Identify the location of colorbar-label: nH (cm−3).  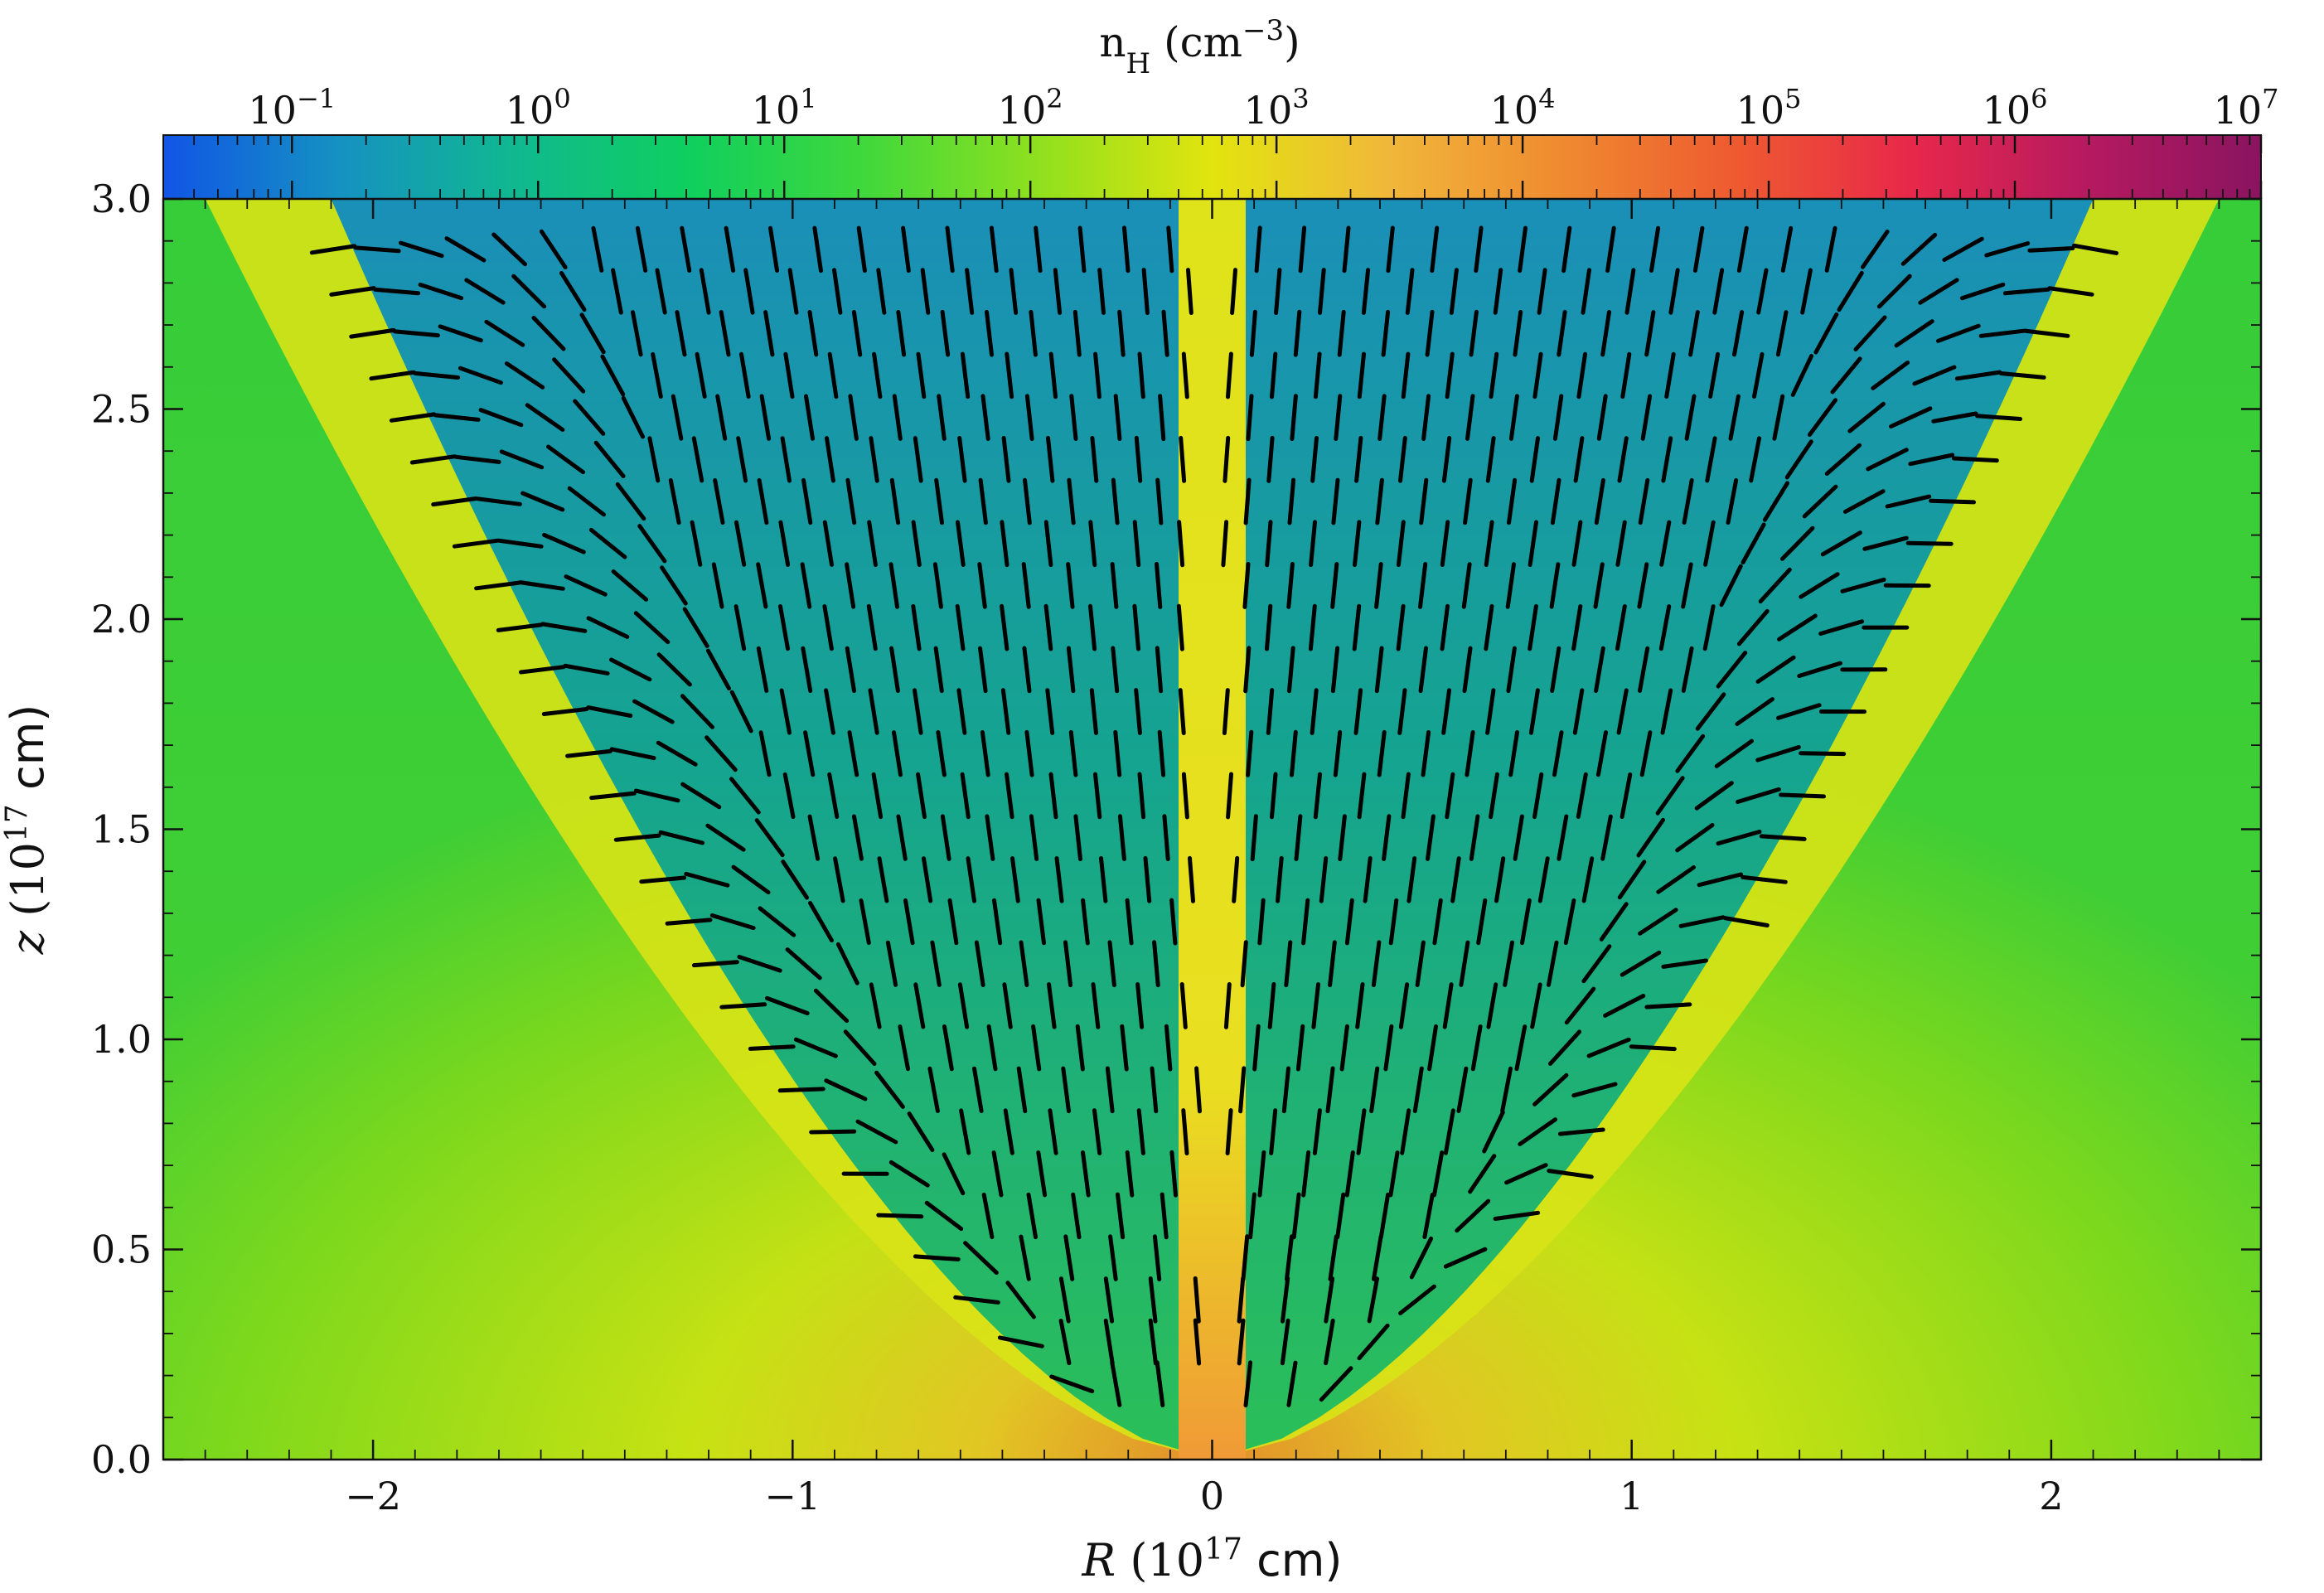
(1199, 47).